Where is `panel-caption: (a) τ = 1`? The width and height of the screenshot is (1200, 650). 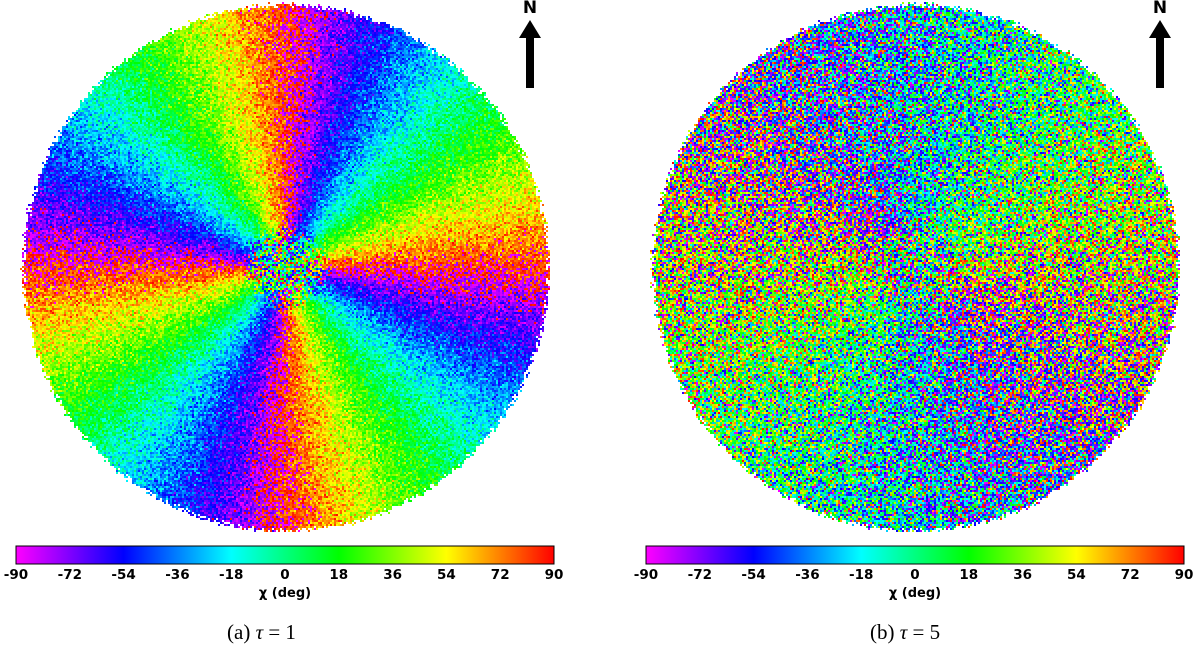 panel-caption: (a) τ = 1 is located at coordinates (261, 632).